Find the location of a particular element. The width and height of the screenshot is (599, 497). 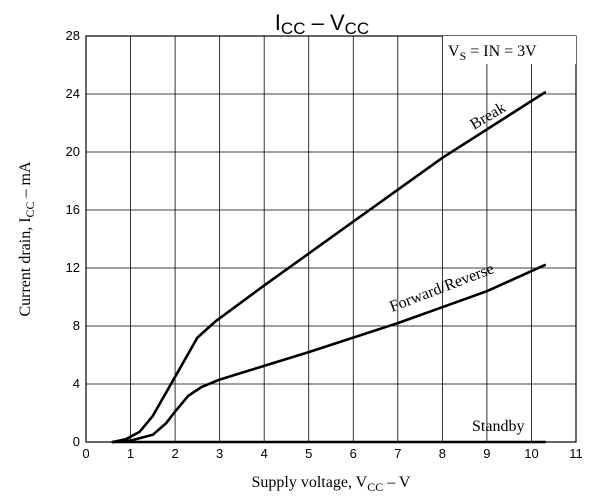

x-tick-label: 1 is located at coordinates (130, 453).